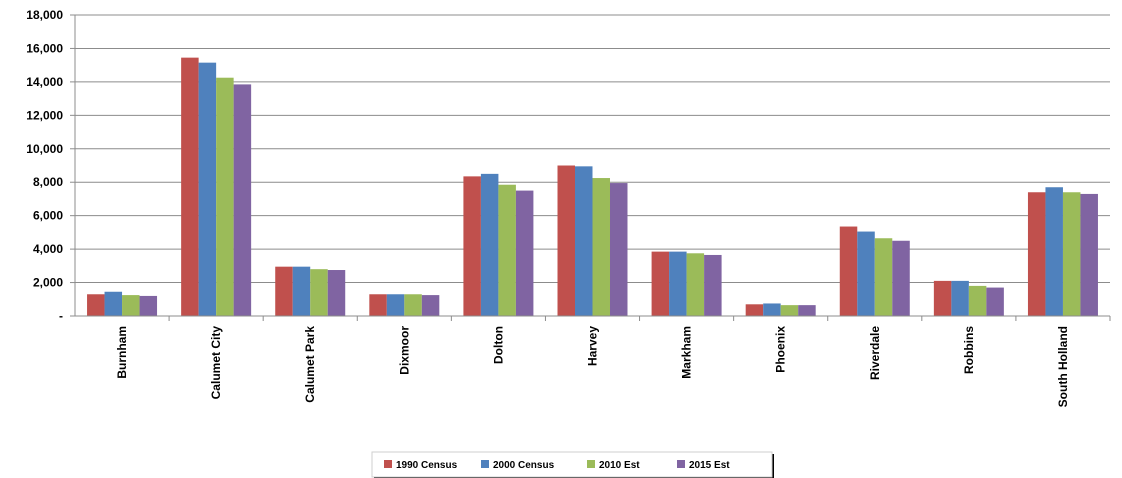 This screenshot has height=478, width=1122. I want to click on x-tick-label: Harvey, so click(593, 346).